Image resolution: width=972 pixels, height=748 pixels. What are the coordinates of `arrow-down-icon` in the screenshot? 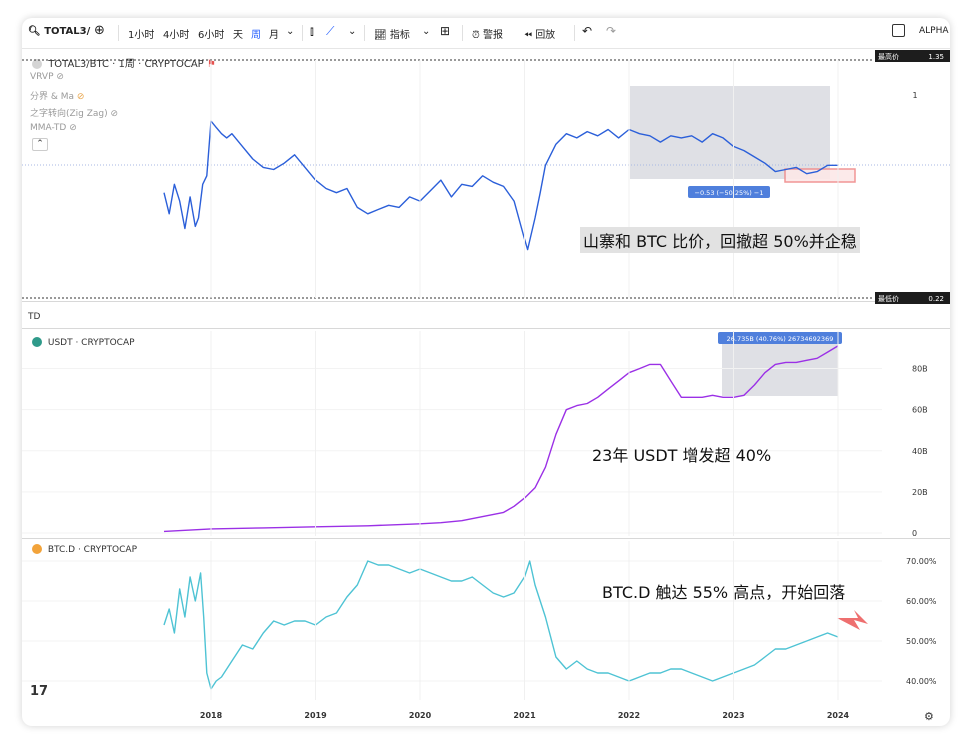 It's located at (852, 620).